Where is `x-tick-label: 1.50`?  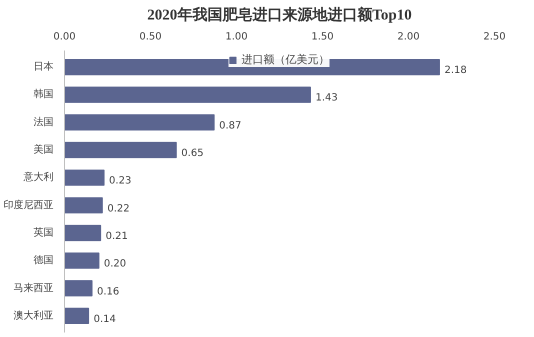 x-tick-label: 1.50 is located at coordinates (322, 37).